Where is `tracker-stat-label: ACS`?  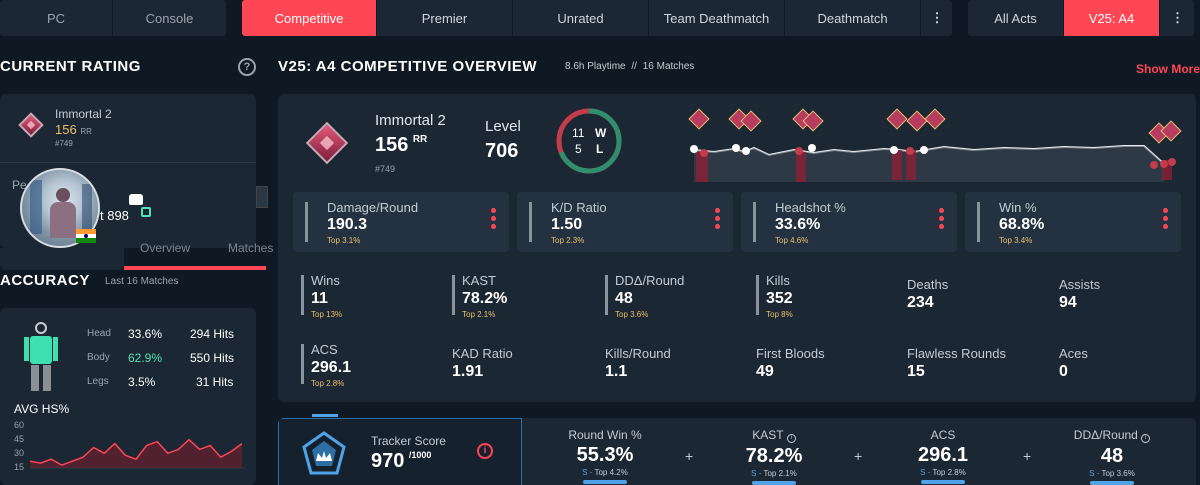
tracker-stat-label: ACS is located at coordinates (943, 435).